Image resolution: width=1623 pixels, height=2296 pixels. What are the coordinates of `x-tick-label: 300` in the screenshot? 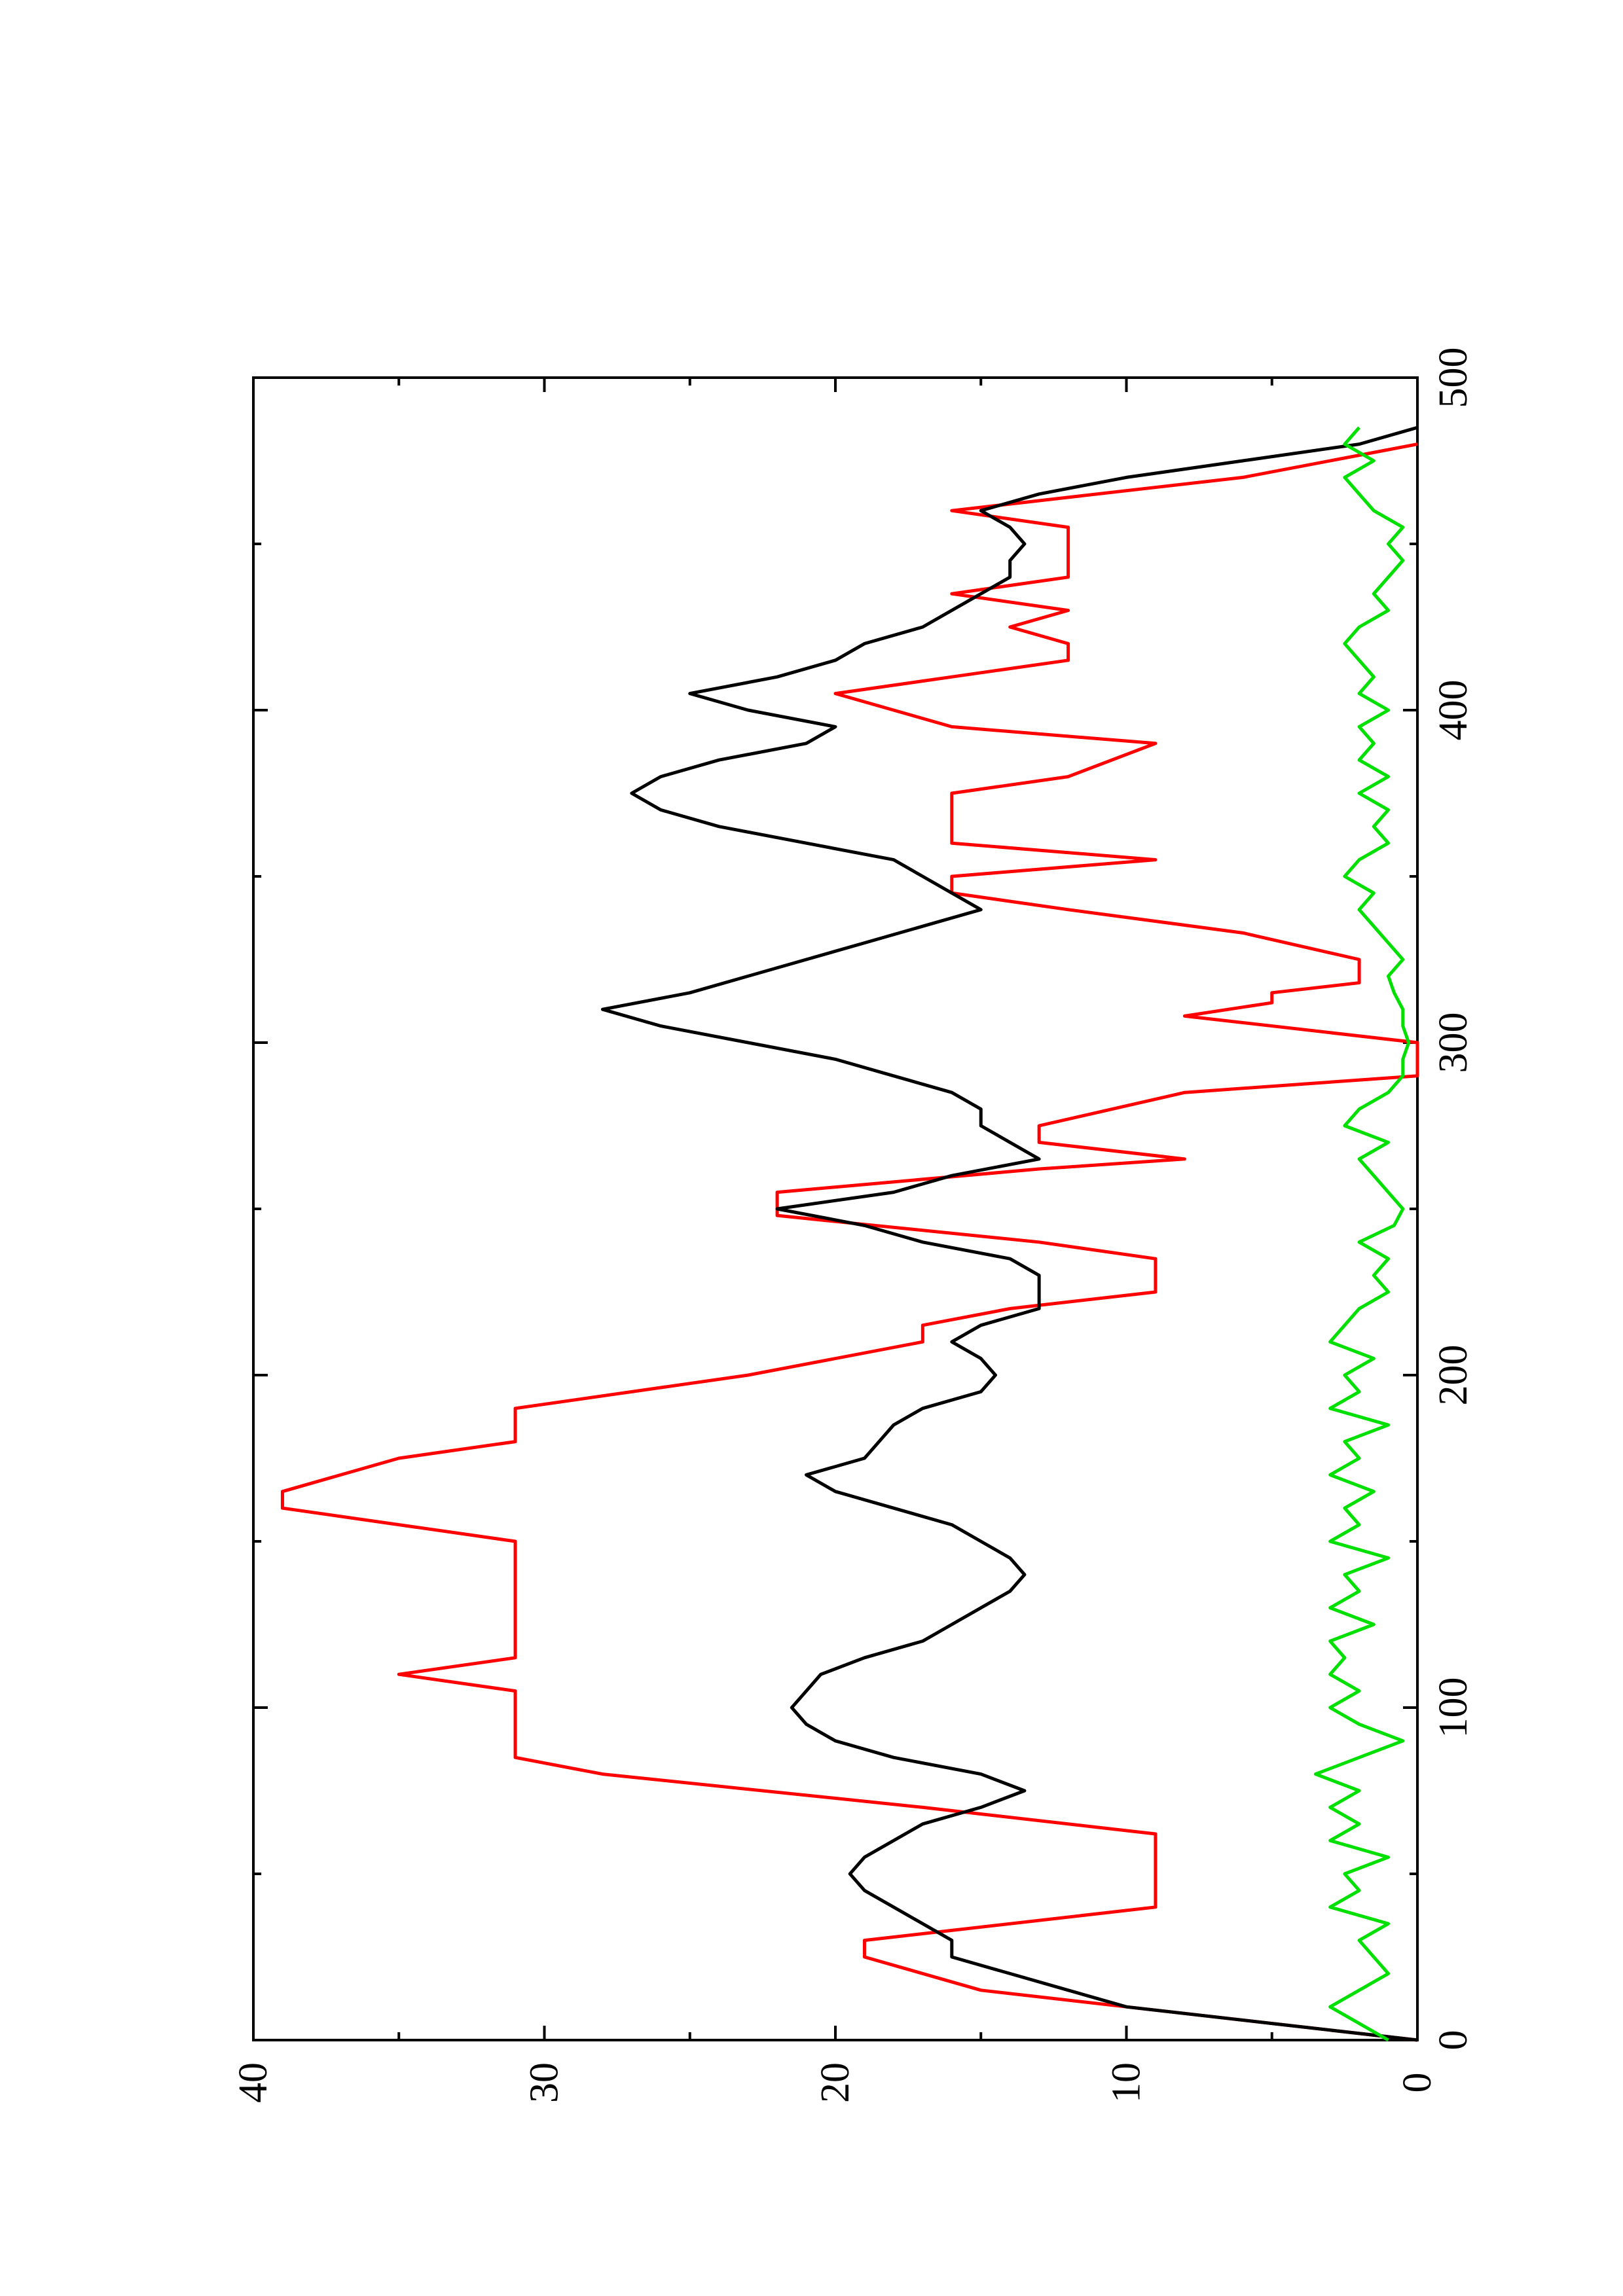 It's located at (1453, 1043).